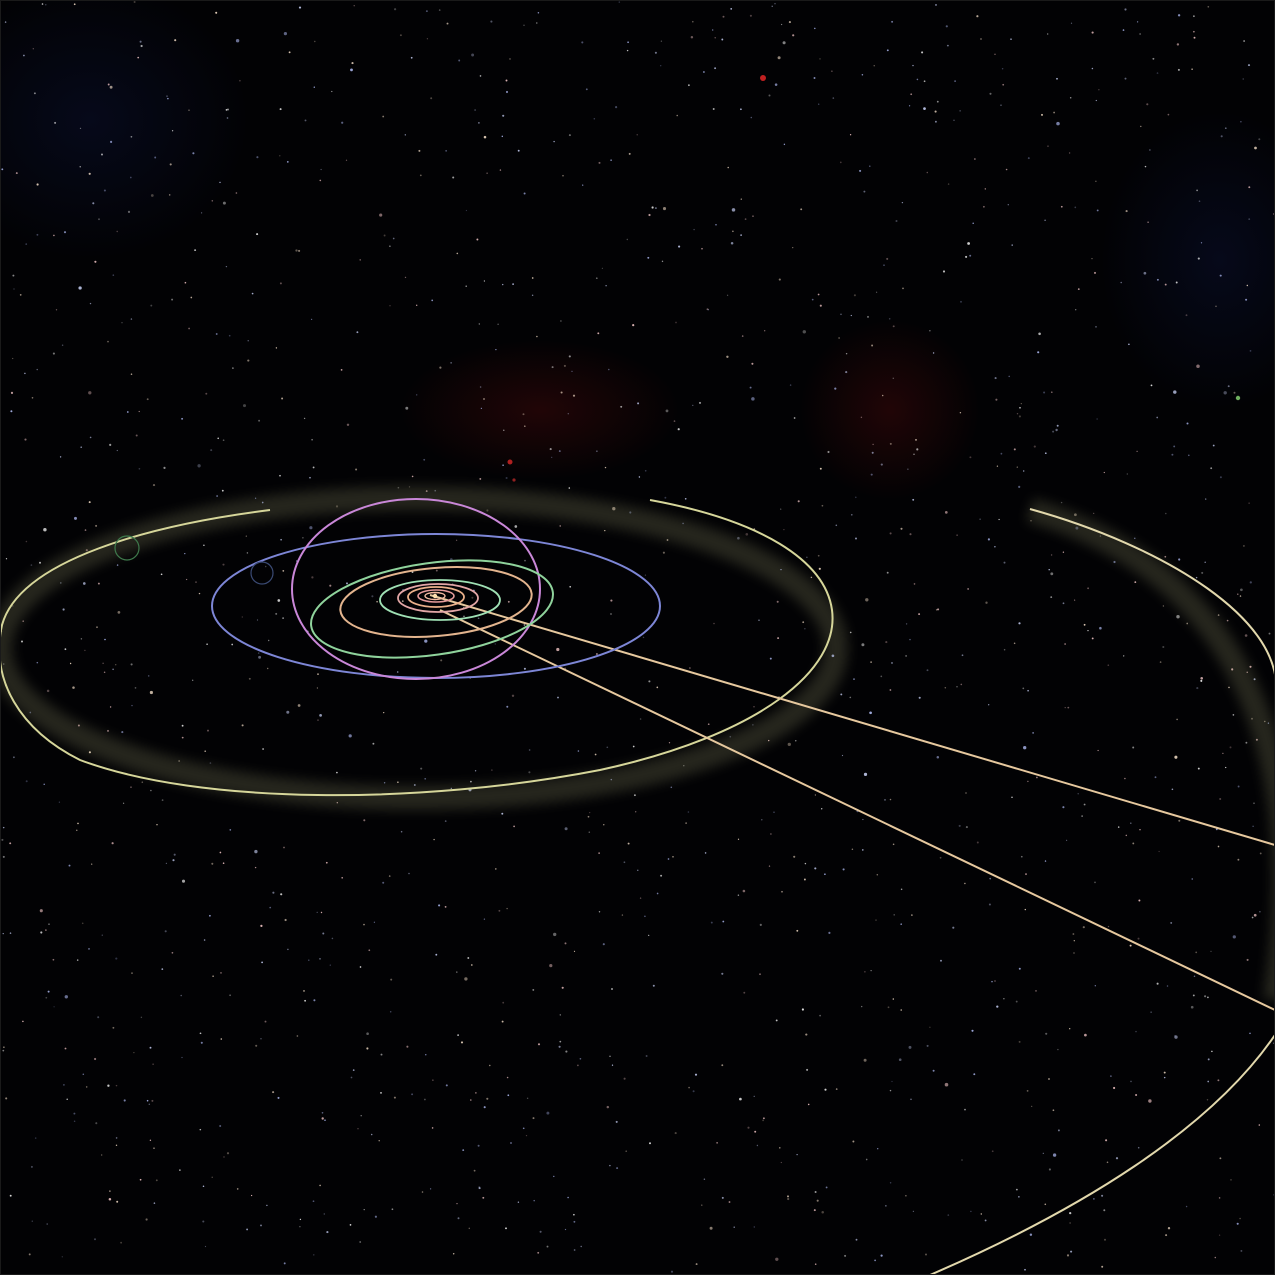  I want to click on planet-marker-green, so click(127, 548).